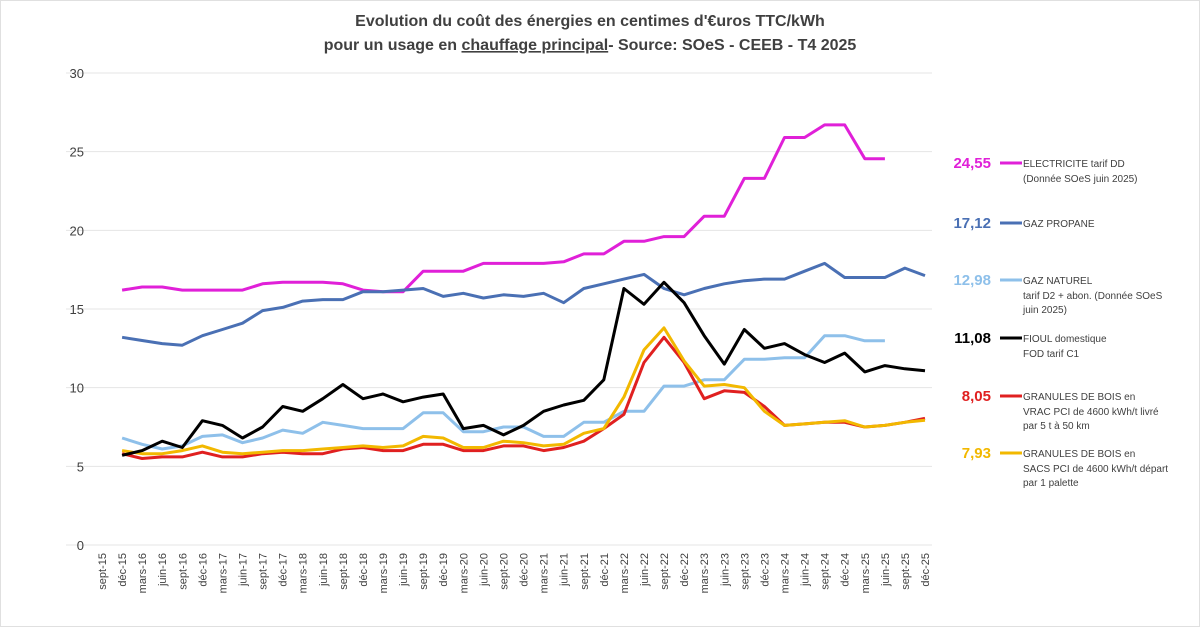 The image size is (1200, 627). I want to click on x-tick-label: mars-21, so click(545, 573).